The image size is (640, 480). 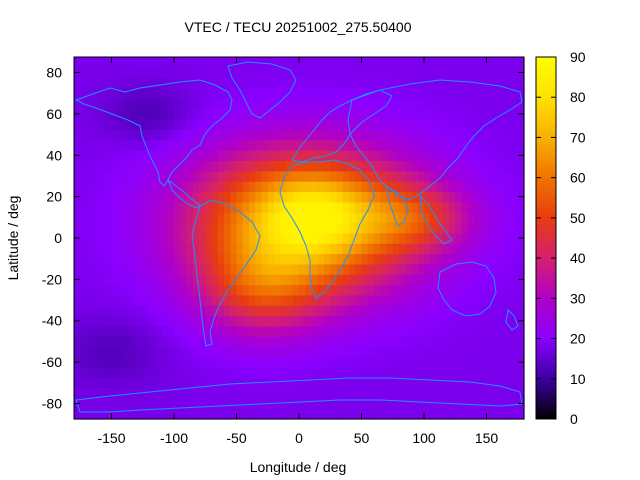 What do you see at coordinates (174, 438) in the screenshot?
I see `x-tick-label: -100` at bounding box center [174, 438].